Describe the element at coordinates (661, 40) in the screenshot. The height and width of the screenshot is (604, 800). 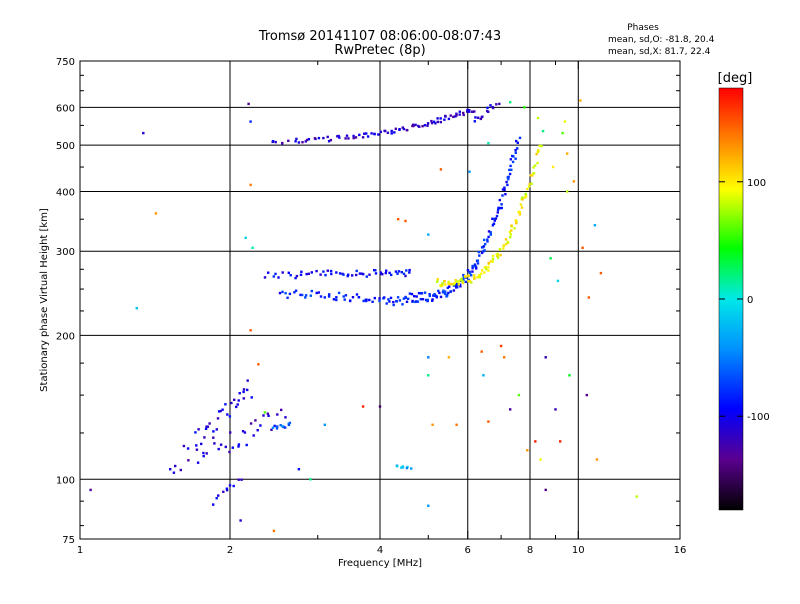
I see `info-line-o: mean, sd,O: -81.8, 20.4` at that location.